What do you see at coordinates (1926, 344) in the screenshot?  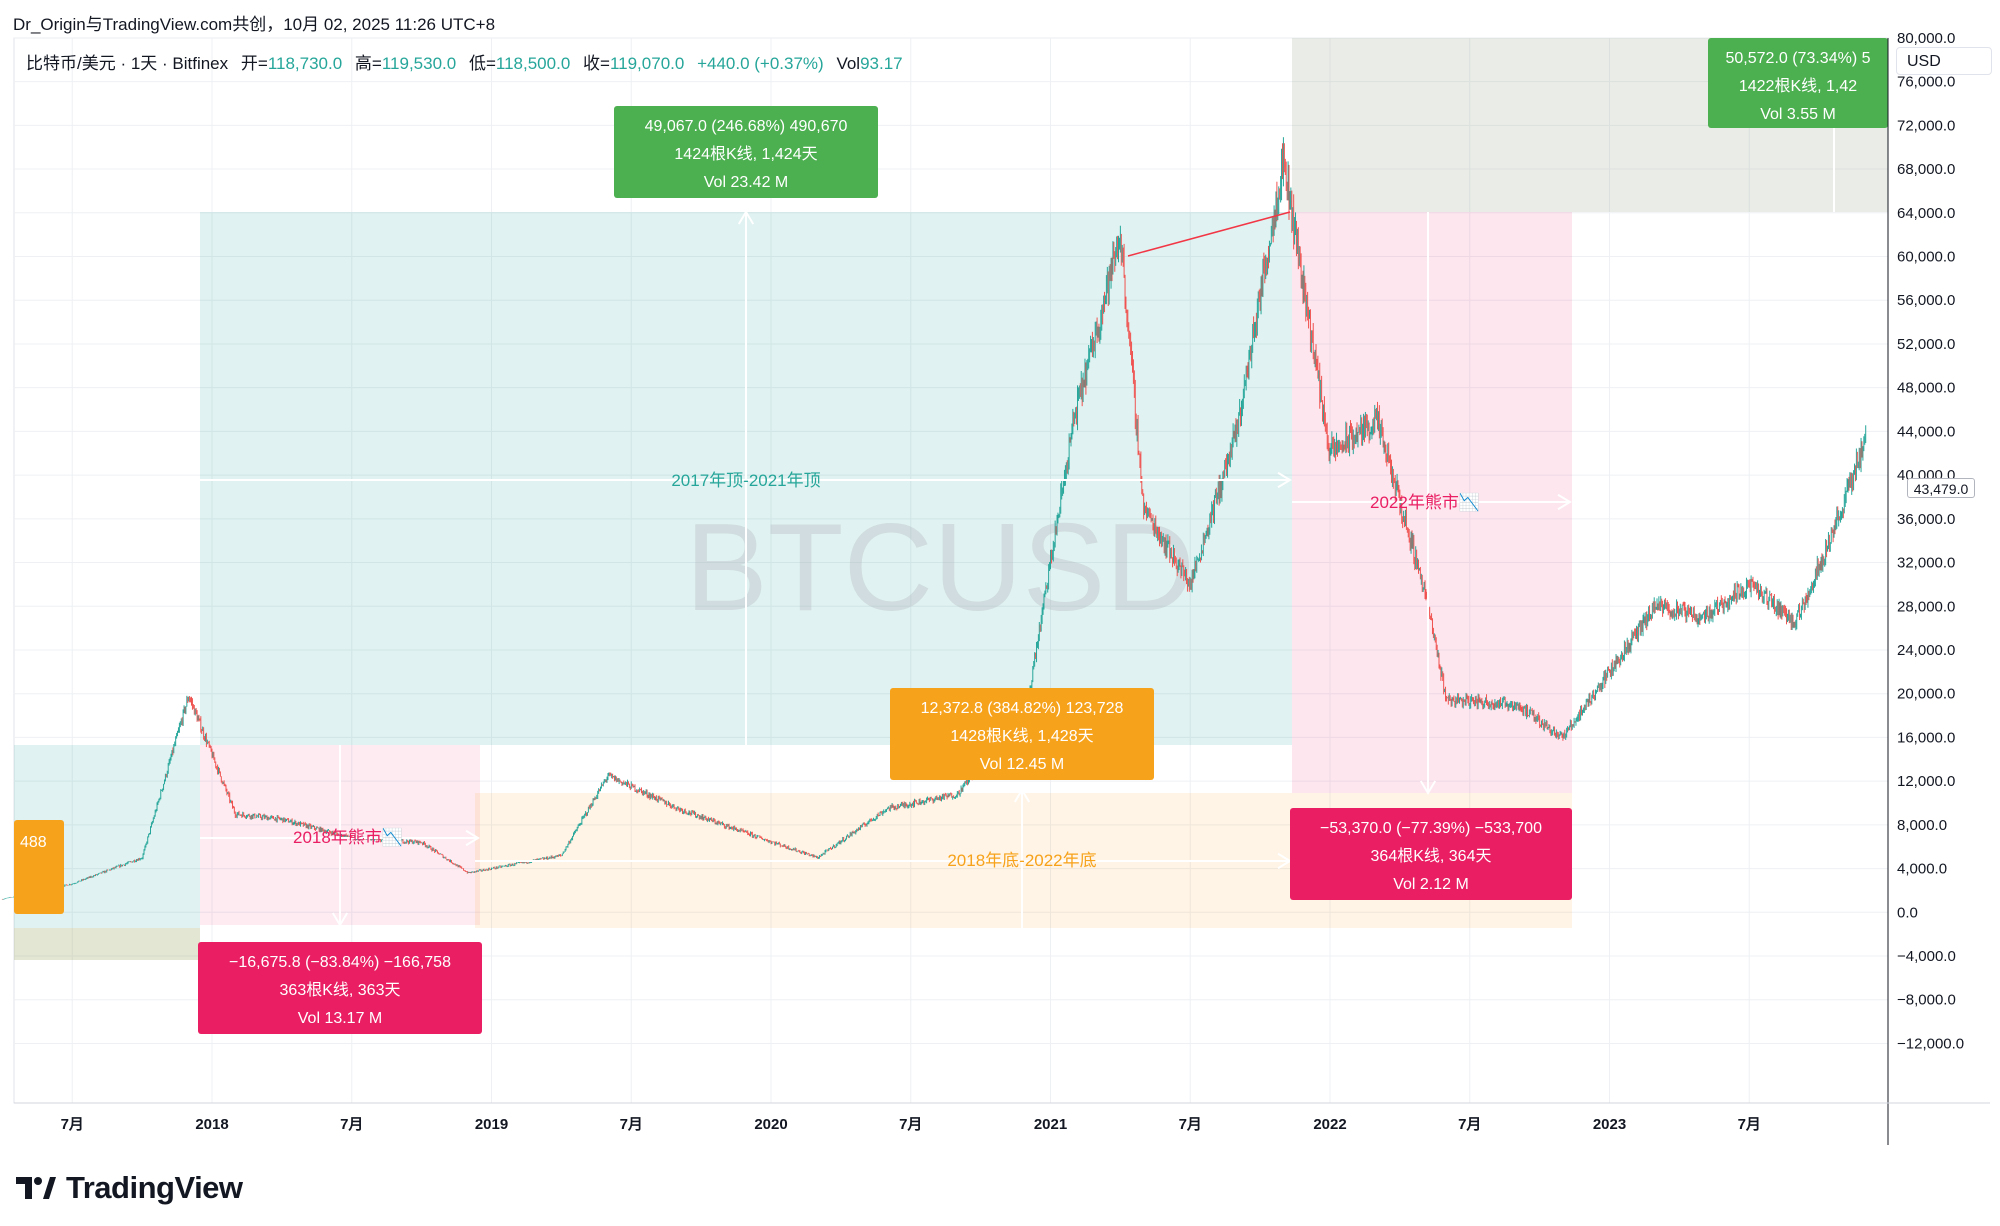 I see `y-tick-label: 52,000.0` at bounding box center [1926, 344].